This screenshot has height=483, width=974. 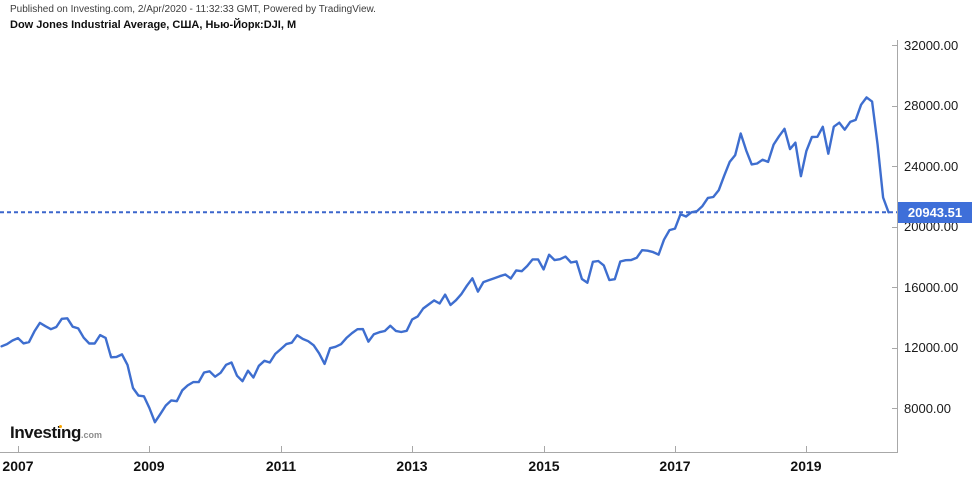 What do you see at coordinates (931, 347) in the screenshot?
I see `y-axis-label: 12000.00` at bounding box center [931, 347].